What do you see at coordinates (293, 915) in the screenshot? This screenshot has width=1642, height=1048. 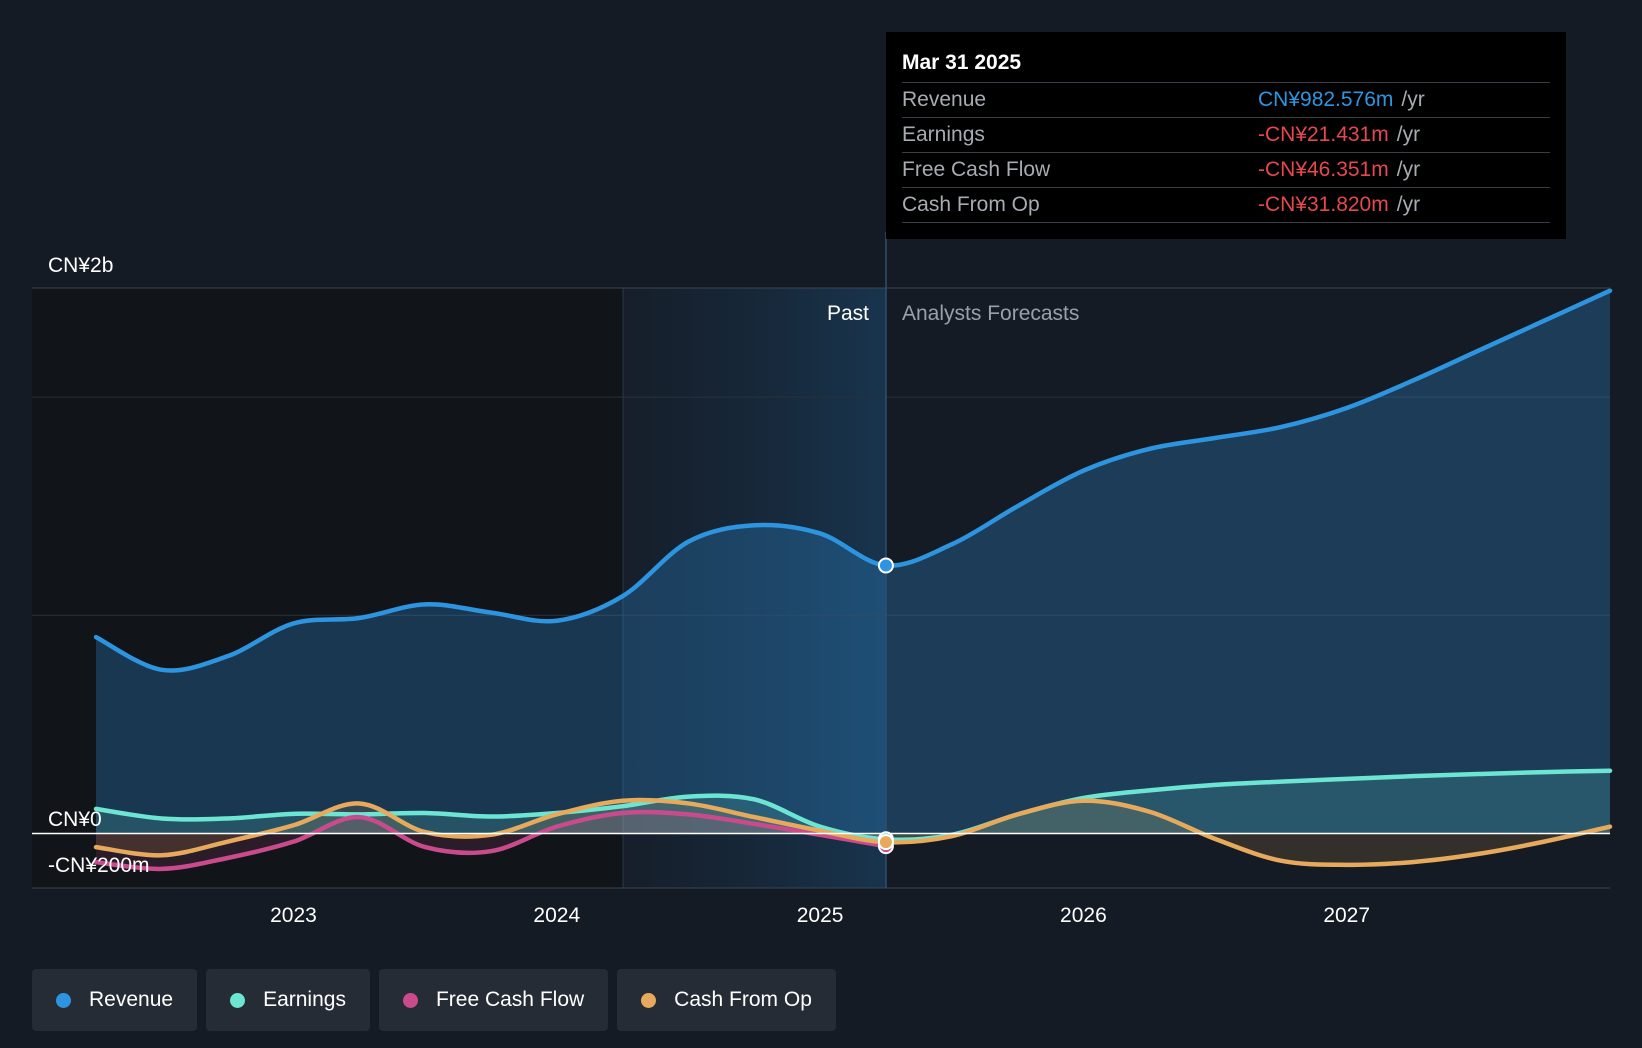 I see `x-tick-label: 2023` at bounding box center [293, 915].